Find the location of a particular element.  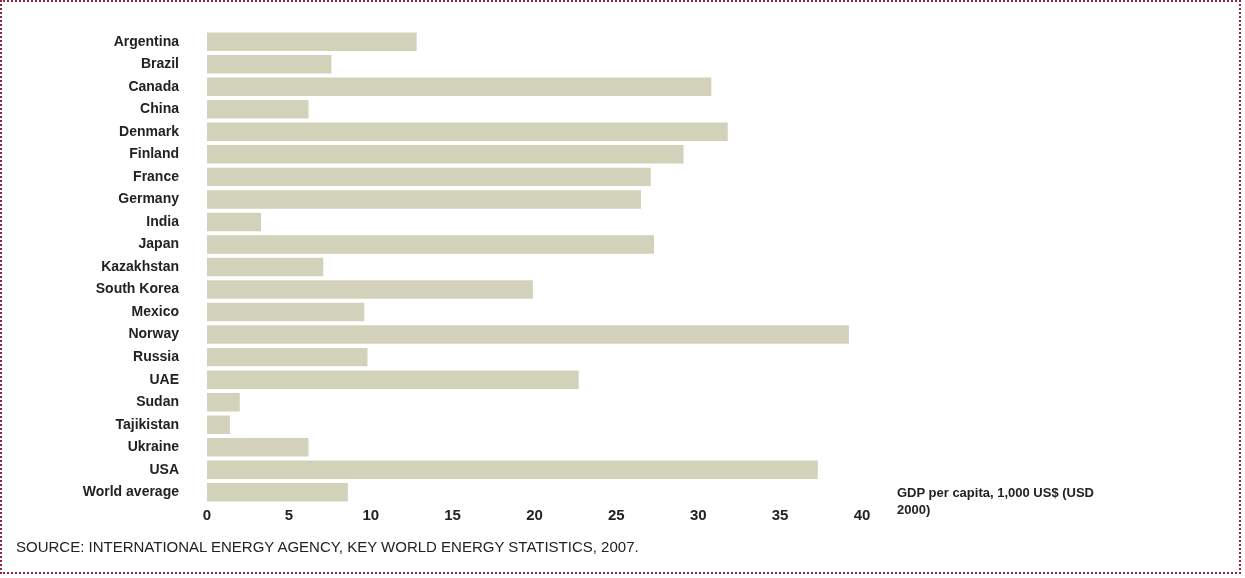

y-tick-label: Germany is located at coordinates (149, 198).